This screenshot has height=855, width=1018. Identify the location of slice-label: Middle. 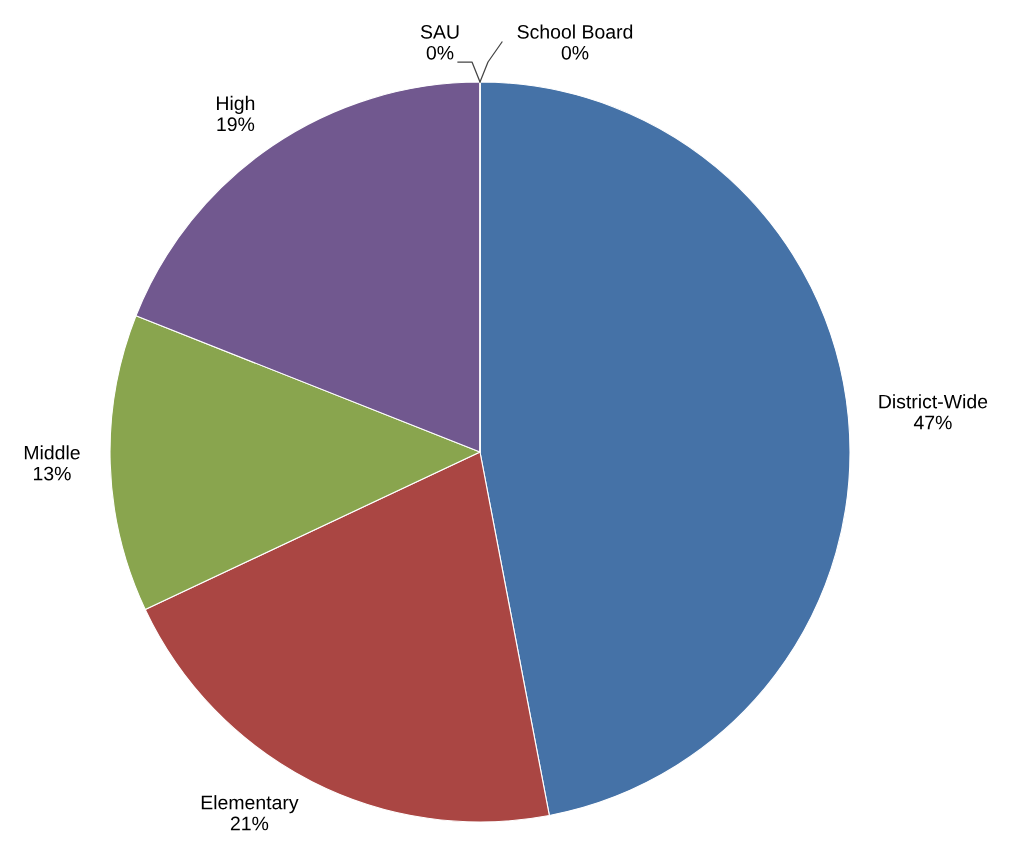
(52, 452).